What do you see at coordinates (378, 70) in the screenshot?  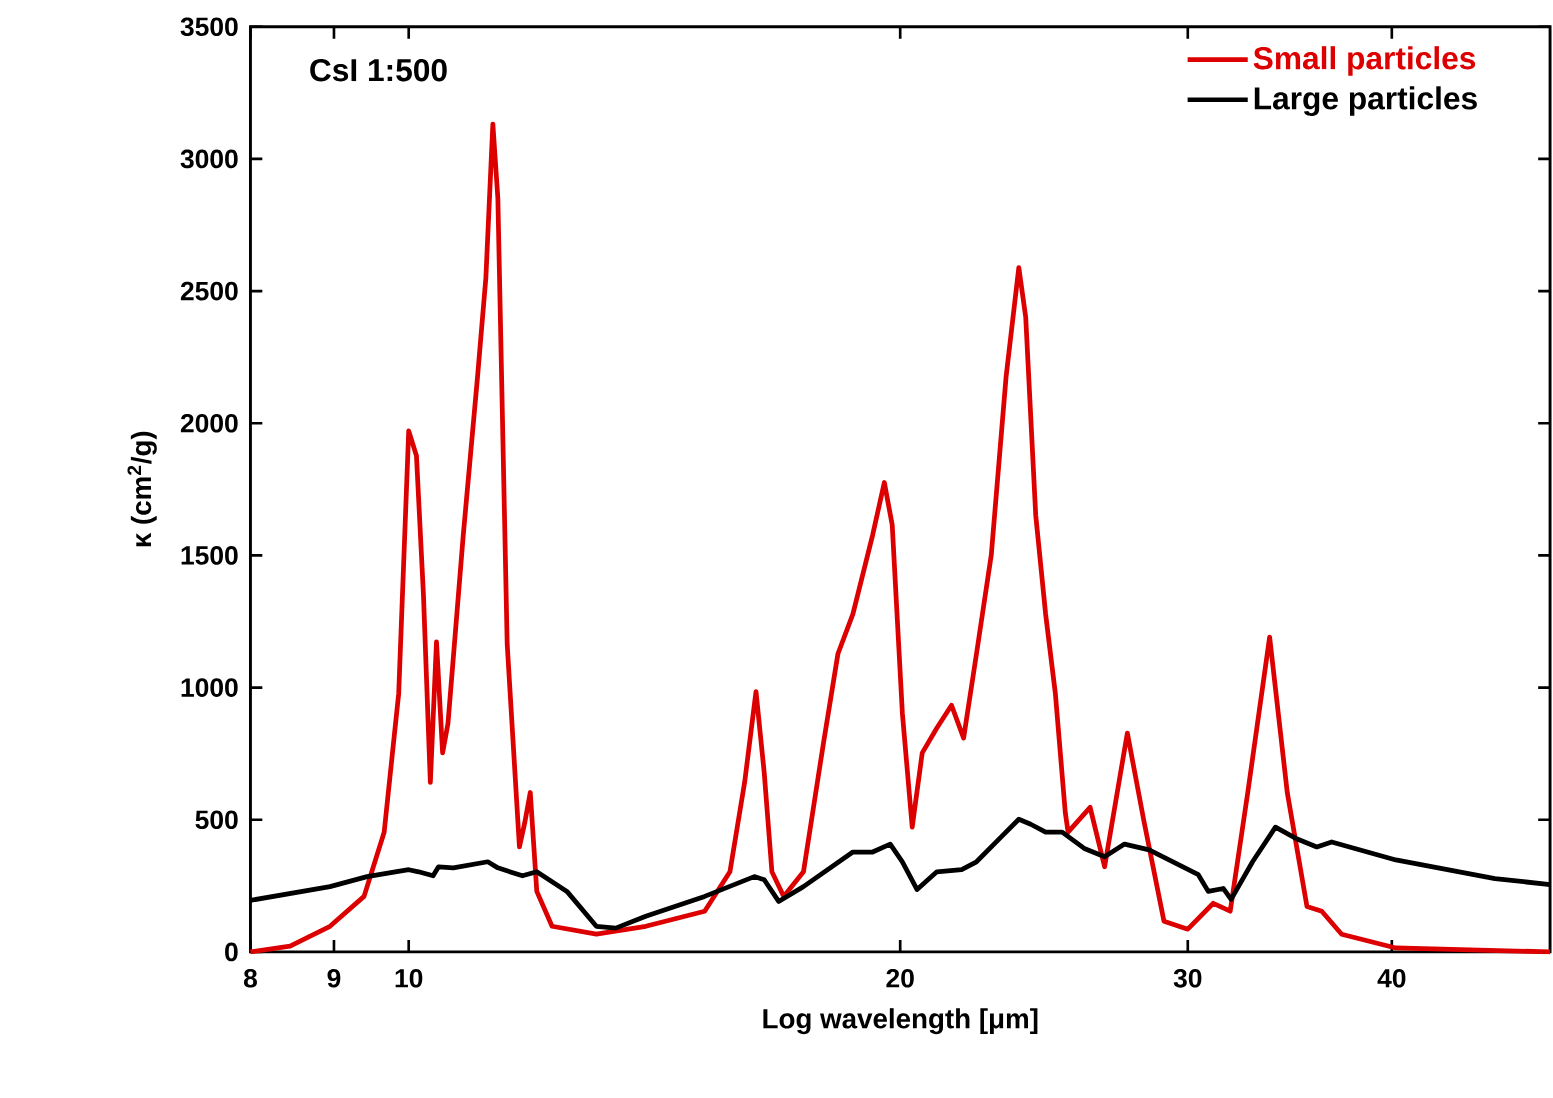 I see `annotation: CsI 1:500` at bounding box center [378, 70].